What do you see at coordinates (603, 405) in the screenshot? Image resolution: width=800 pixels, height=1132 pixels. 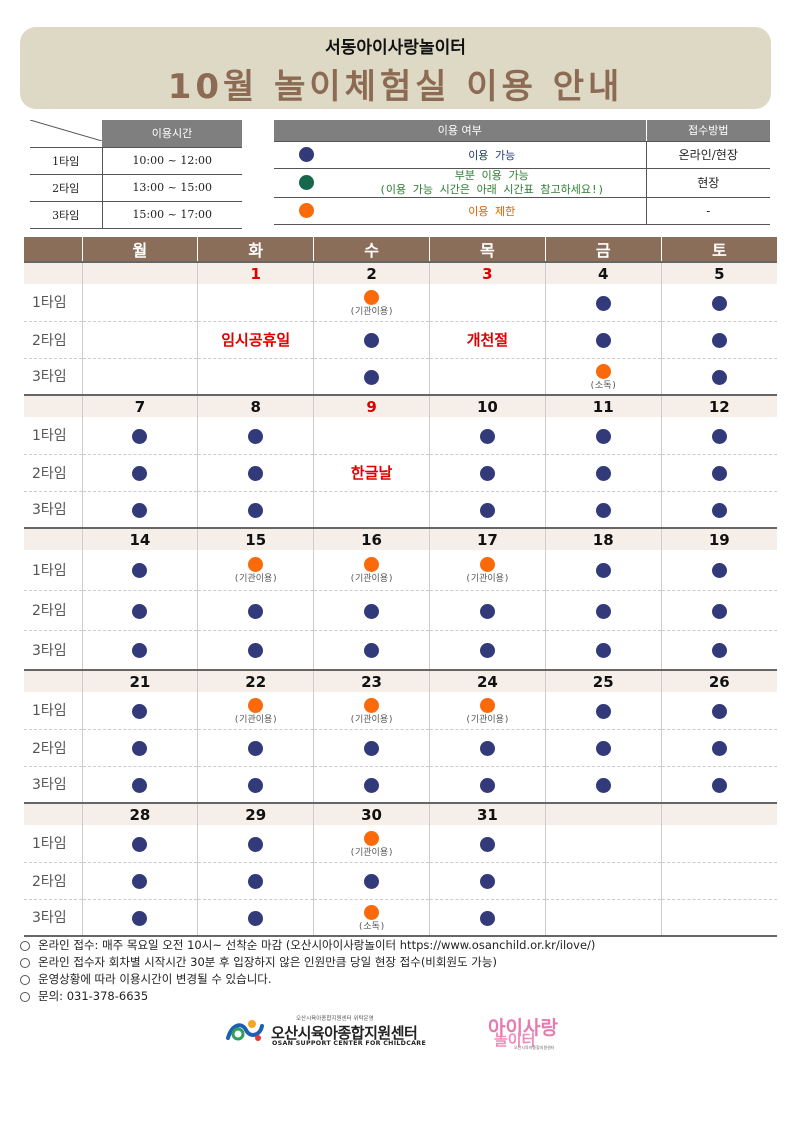 I see `date-cell: 11` at bounding box center [603, 405].